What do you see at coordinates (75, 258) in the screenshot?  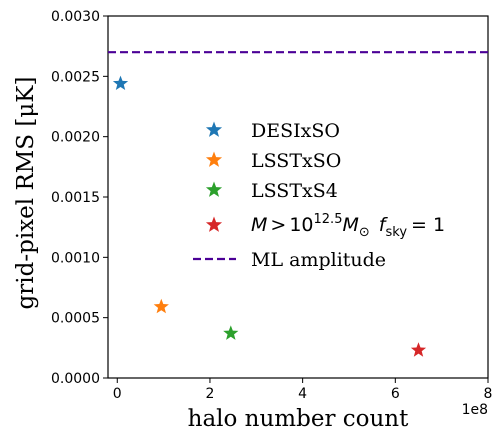 I see `y-tick-label: 0.0010` at bounding box center [75, 258].